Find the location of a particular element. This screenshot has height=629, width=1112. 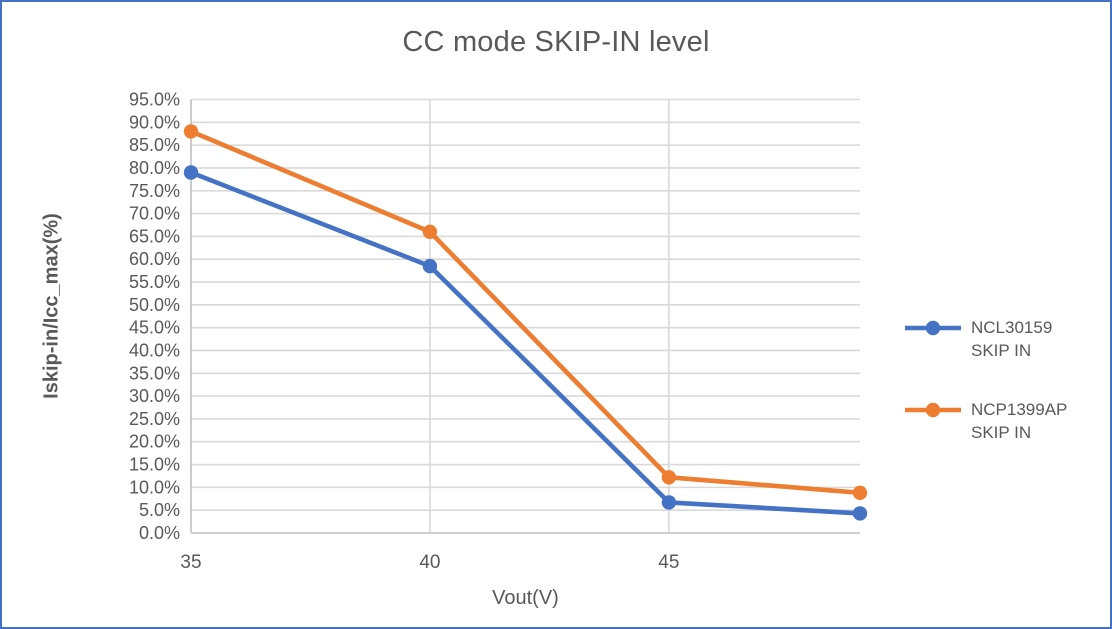

y-tick-label: 65.0% is located at coordinates (154, 236).